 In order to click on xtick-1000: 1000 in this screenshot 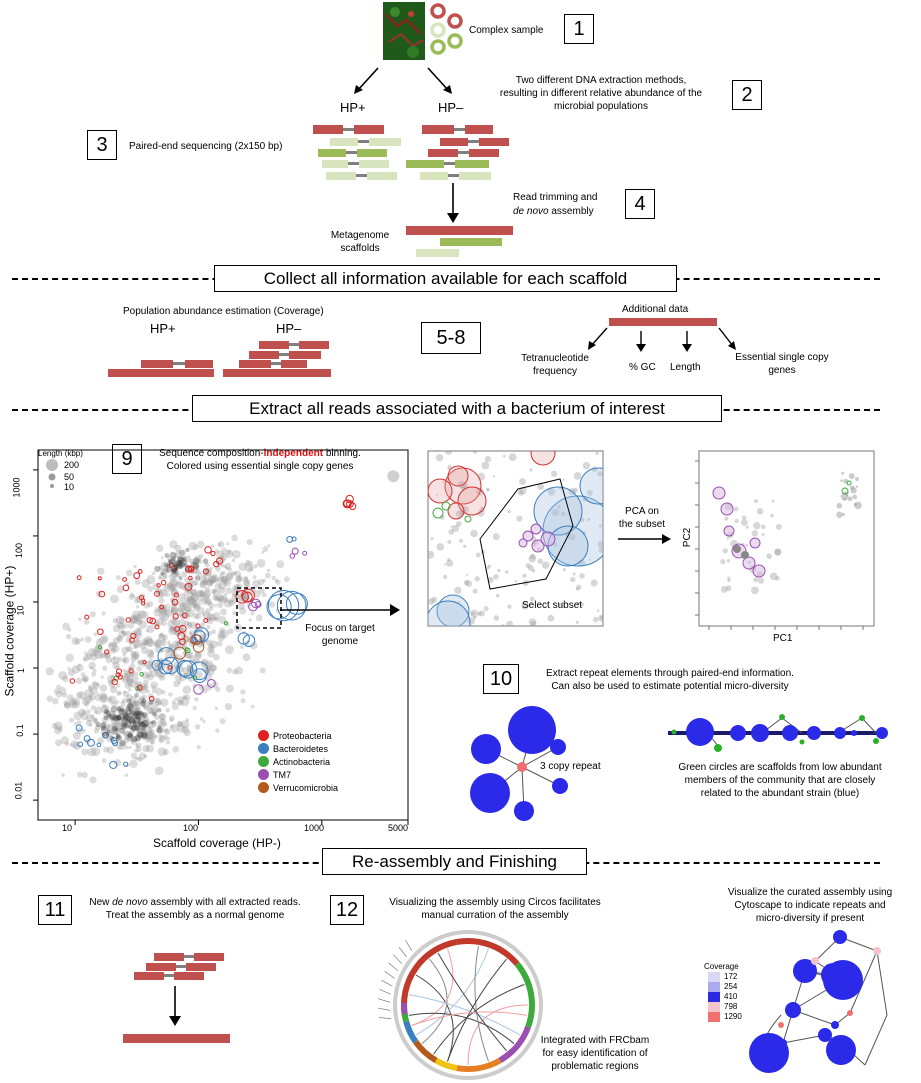, I will do `click(314, 828)`.